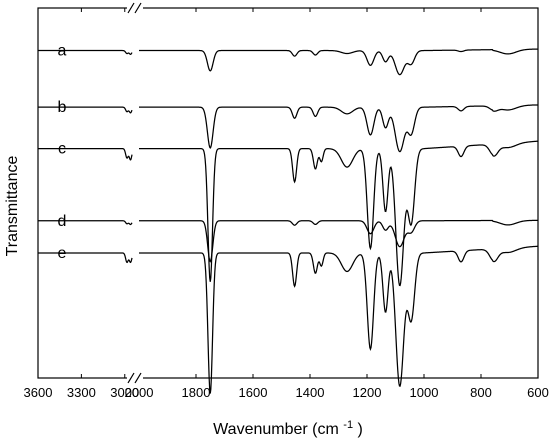  I want to click on x-tick-label-left-3300: 3300, so click(81, 392).